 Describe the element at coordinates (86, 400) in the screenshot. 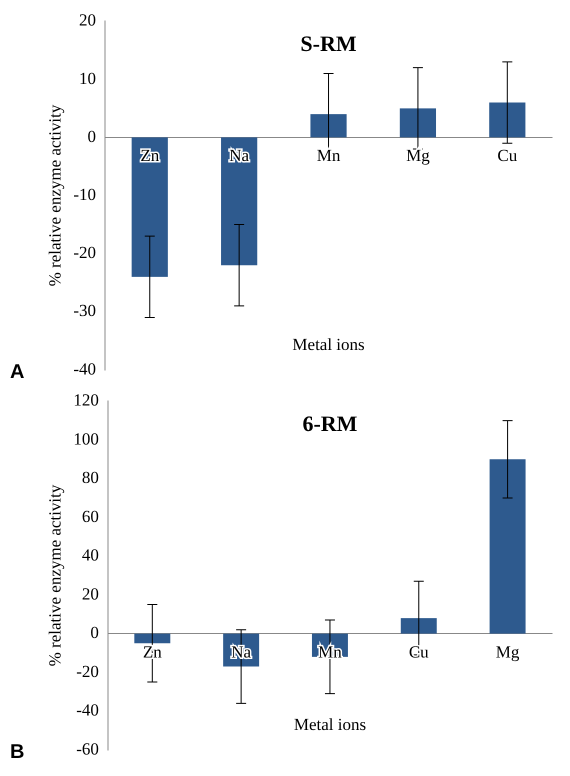

I see `y-tick-label: 120` at that location.